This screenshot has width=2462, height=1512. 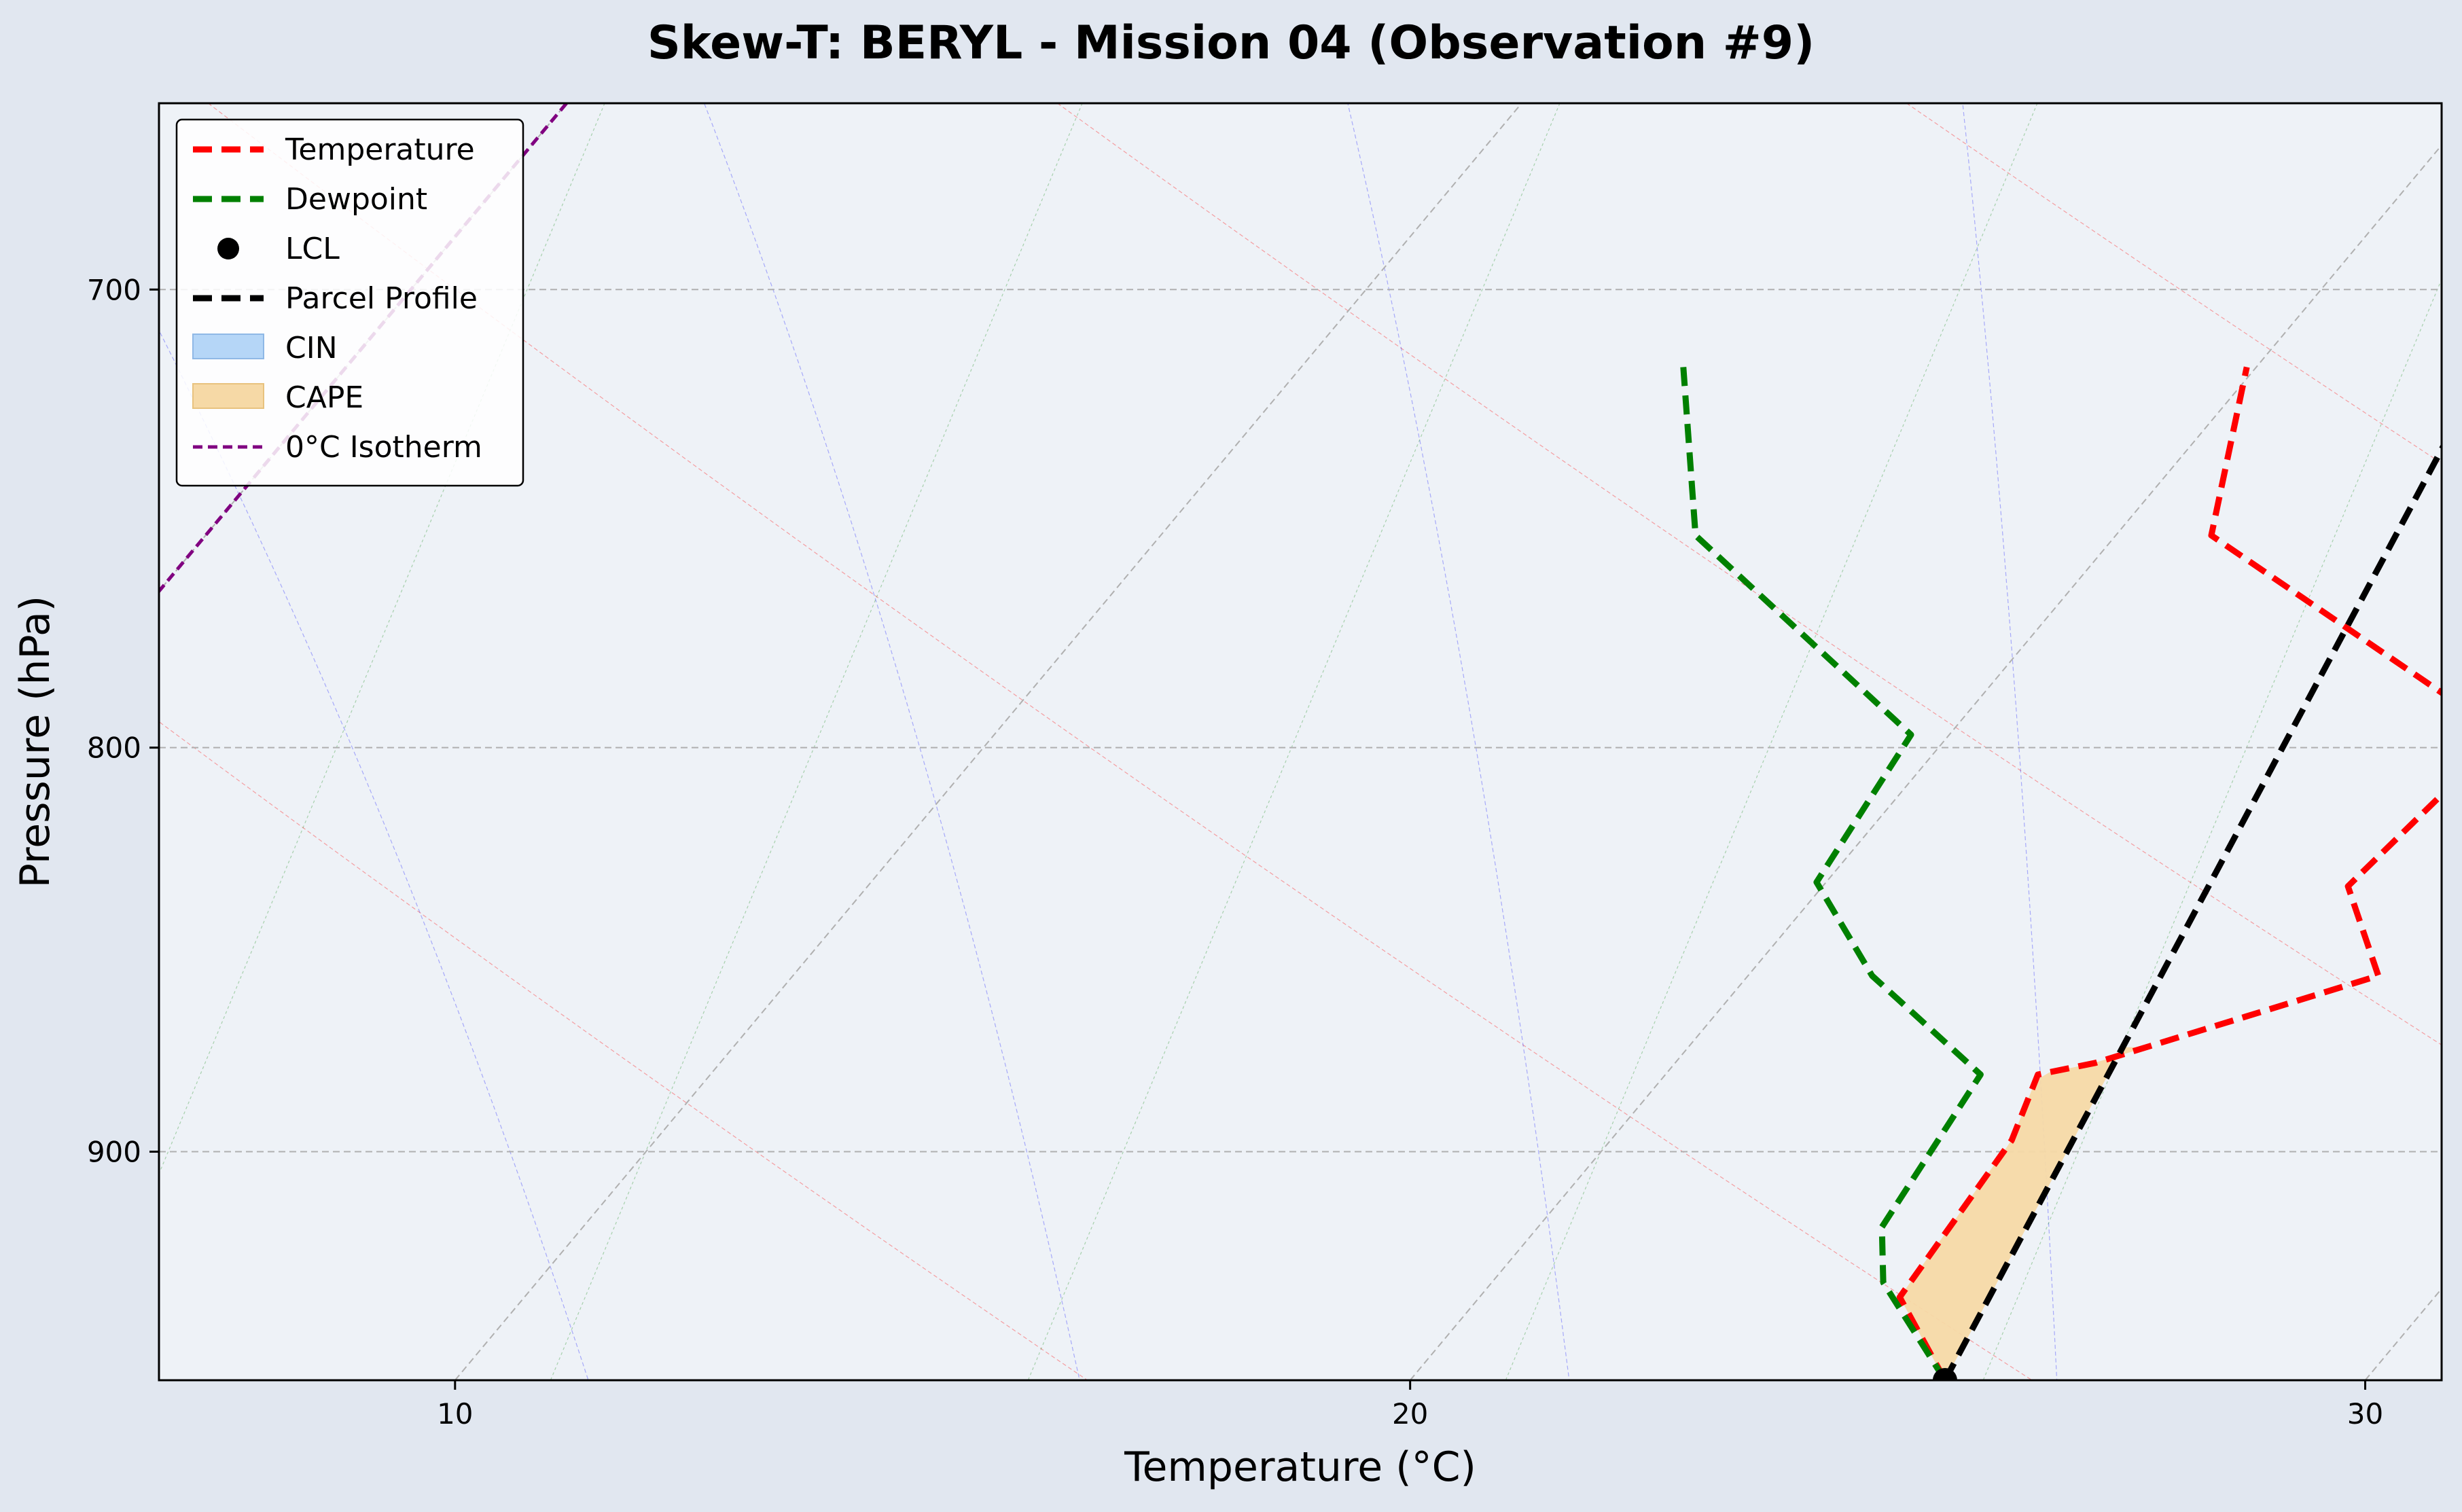 What do you see at coordinates (114, 289) in the screenshot?
I see `y-tick-label: 700` at bounding box center [114, 289].